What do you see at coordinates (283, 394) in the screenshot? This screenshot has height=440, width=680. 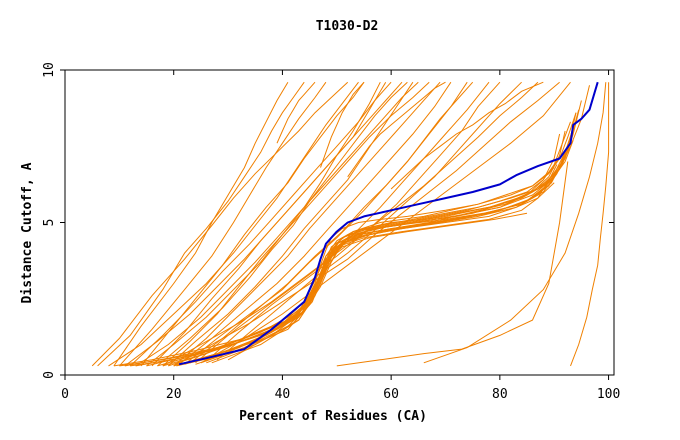 I see `x-tick-label: 40` at bounding box center [283, 394].